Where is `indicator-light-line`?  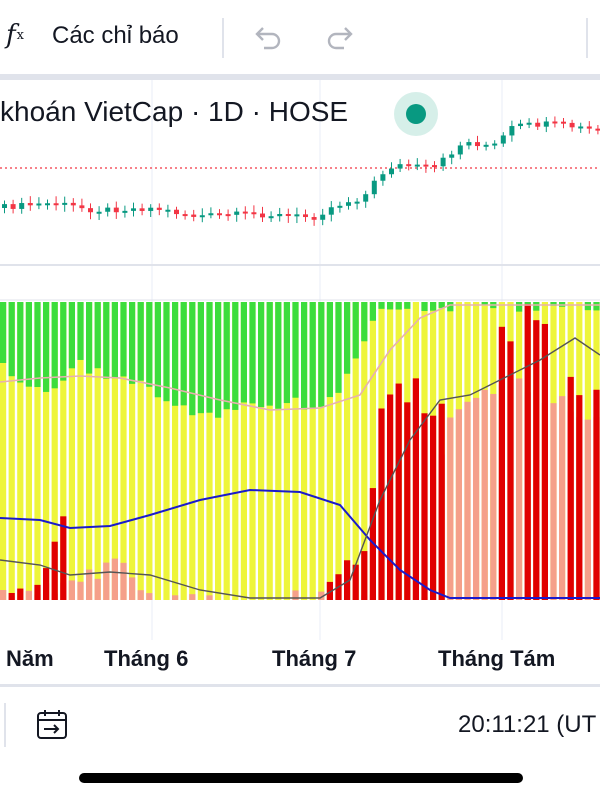
indicator-light-line is located at coordinates (300, 357).